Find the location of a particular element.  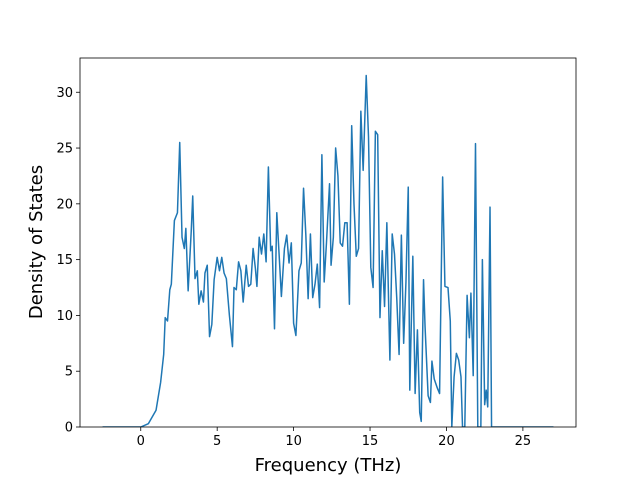

x-tick-label: 15 is located at coordinates (370, 441).